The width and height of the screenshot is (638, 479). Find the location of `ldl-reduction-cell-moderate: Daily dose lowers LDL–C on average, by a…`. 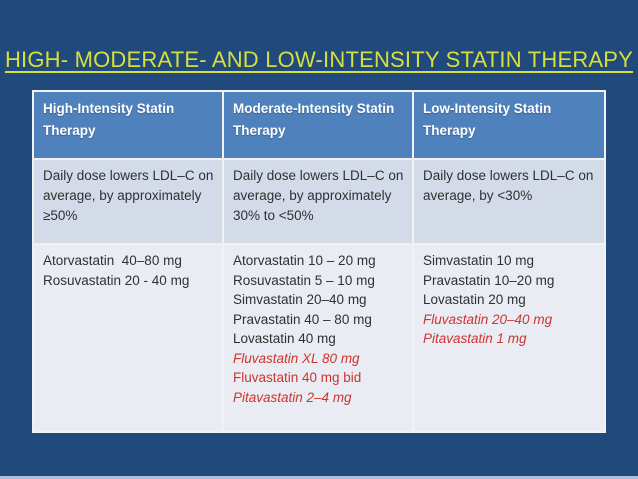

ldl-reduction-cell-moderate: Daily dose lowers LDL–C on average, by a… is located at coordinates (318, 201).